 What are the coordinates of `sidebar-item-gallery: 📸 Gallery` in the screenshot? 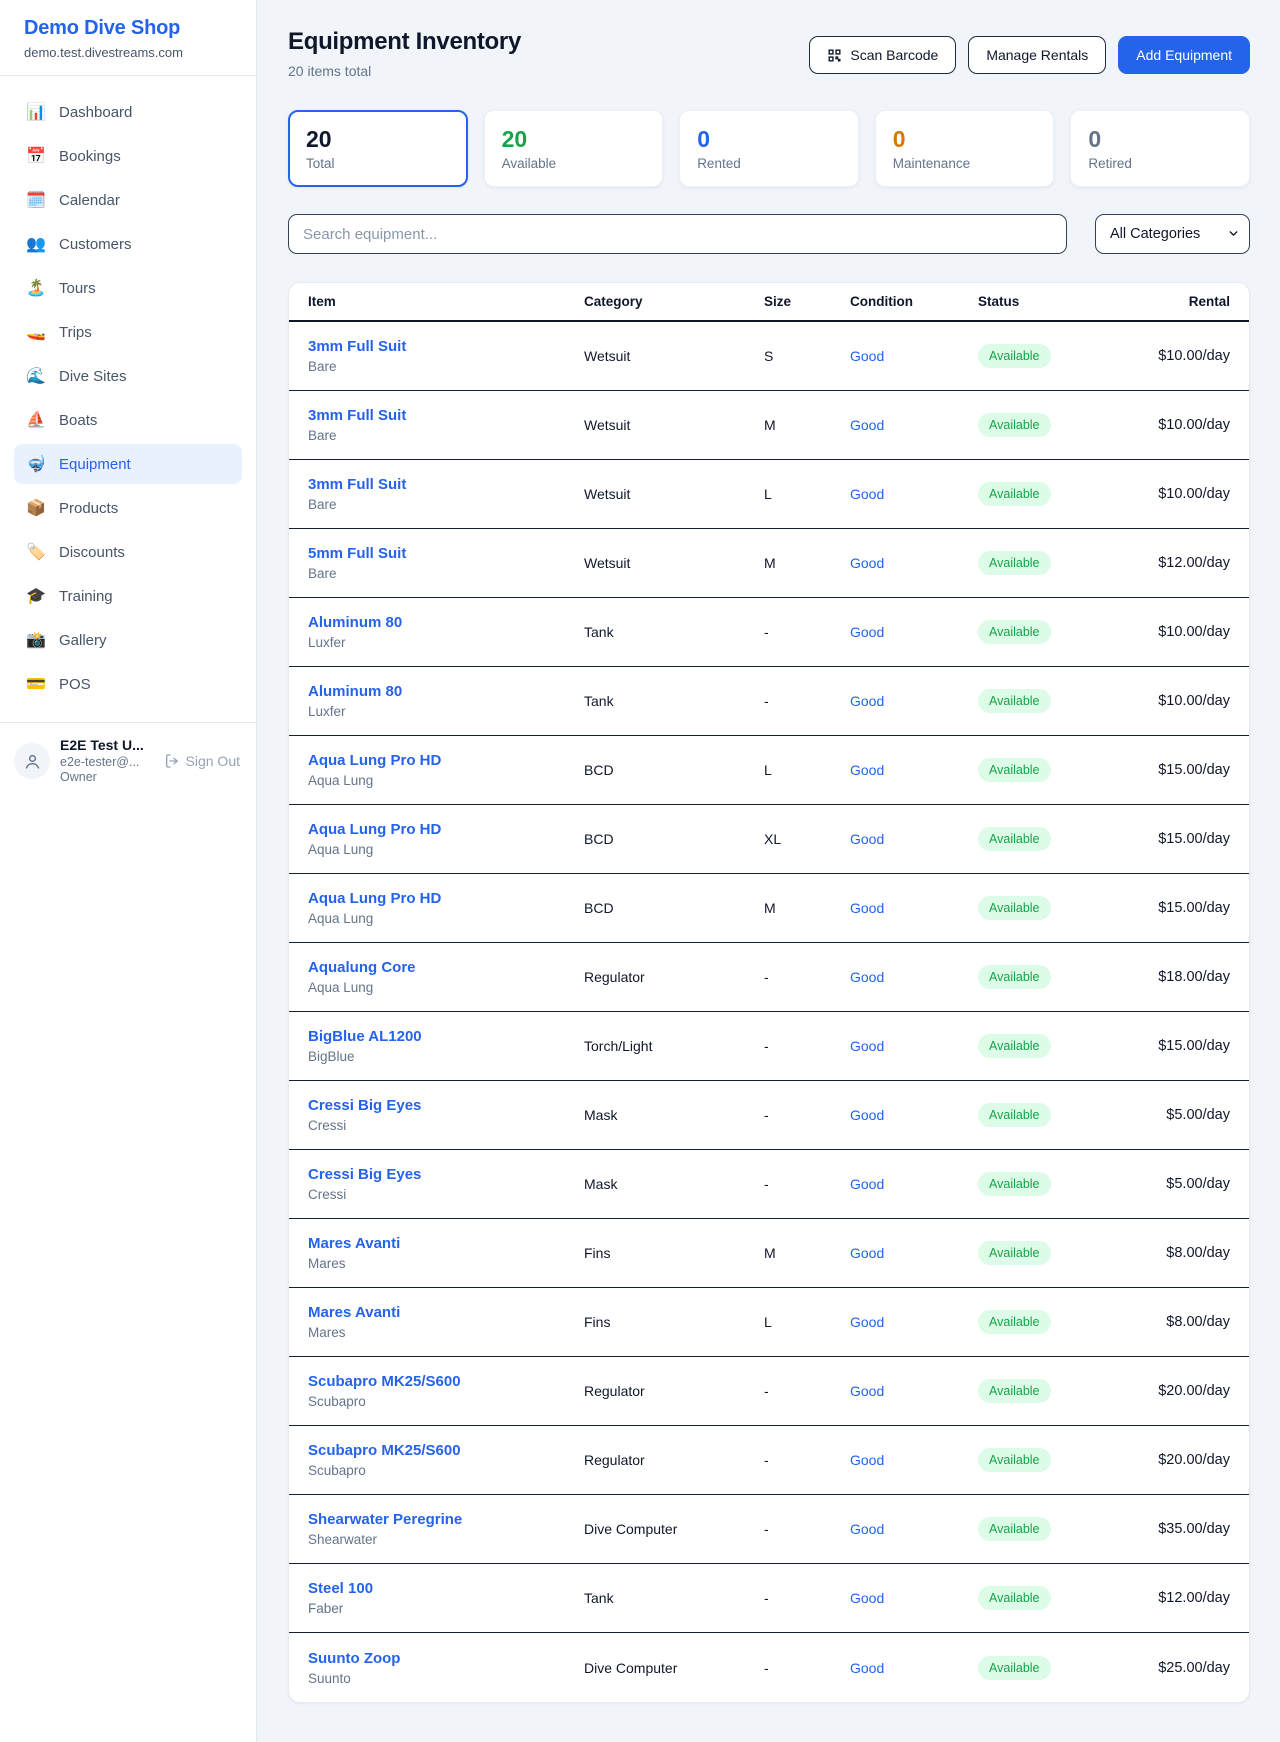 It's located at (128, 640).